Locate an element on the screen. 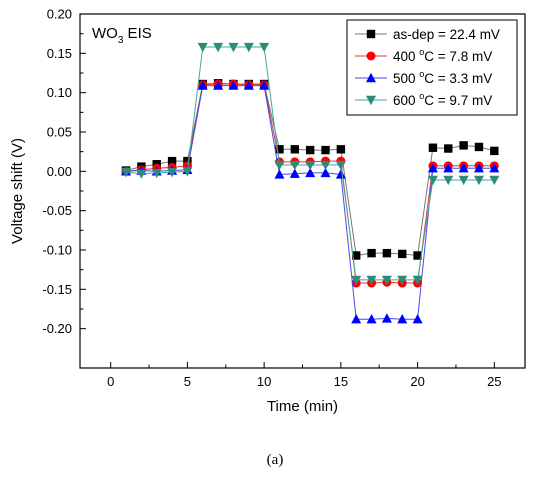  y-tick-label: 0.10 is located at coordinates (59, 92).